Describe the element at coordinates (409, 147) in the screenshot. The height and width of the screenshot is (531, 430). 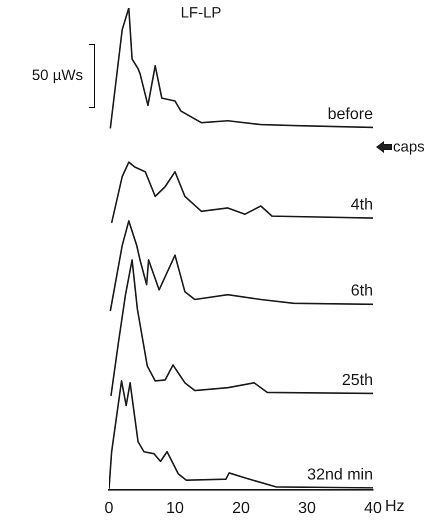
I see `text: caps` at that location.